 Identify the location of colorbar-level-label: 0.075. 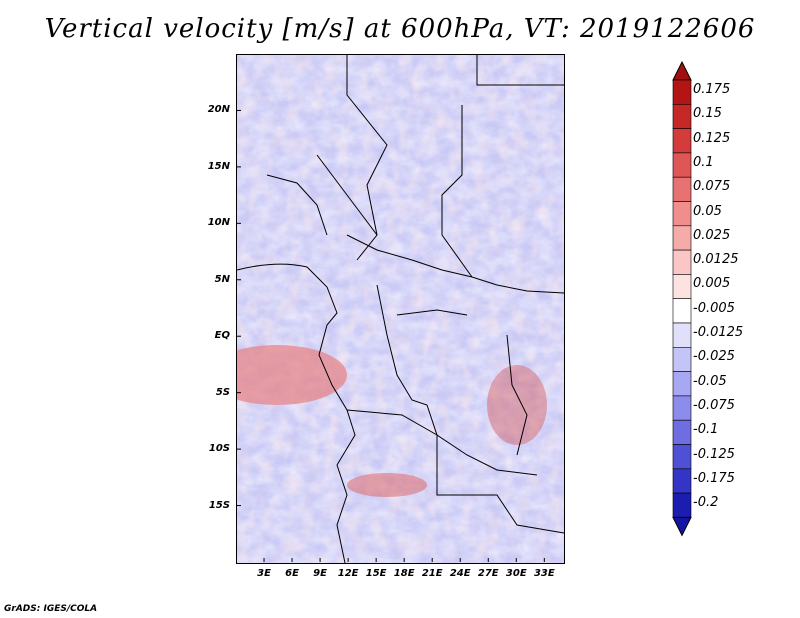
(712, 187).